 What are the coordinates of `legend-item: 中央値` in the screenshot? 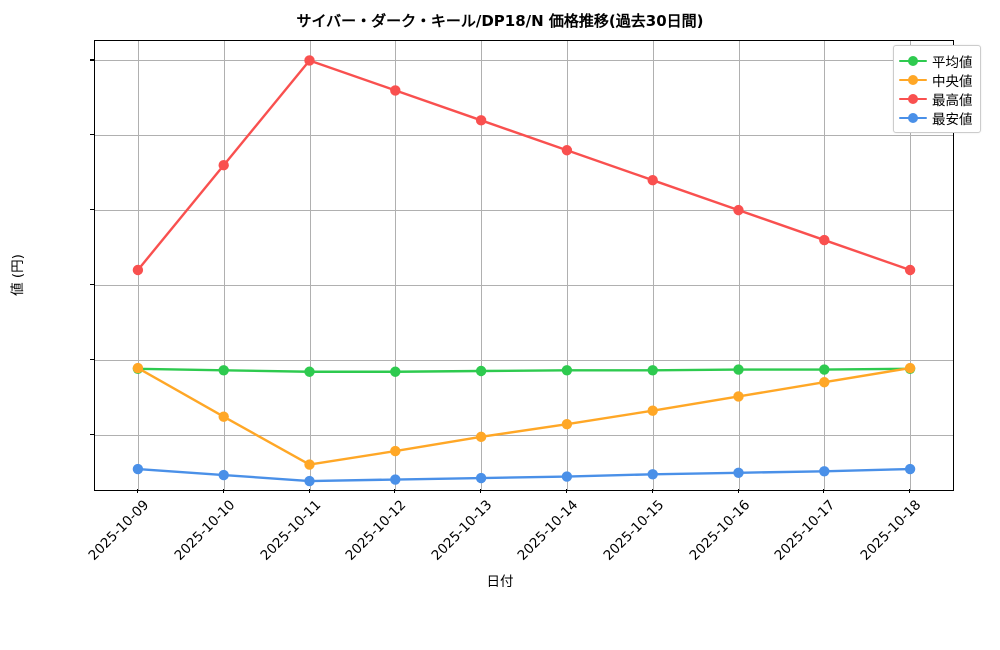 It's located at (936, 80).